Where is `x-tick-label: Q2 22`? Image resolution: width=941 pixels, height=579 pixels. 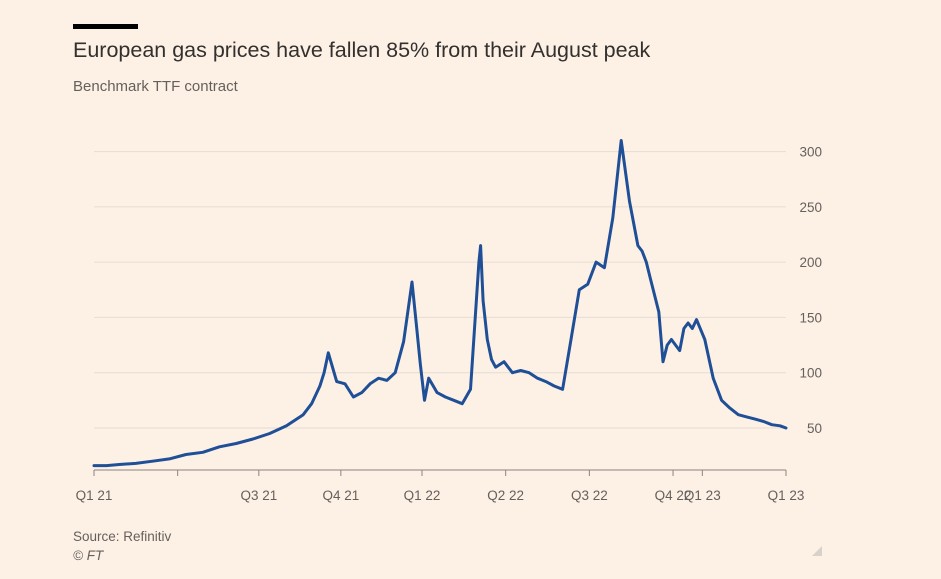
x-tick-label: Q2 22 is located at coordinates (505, 495).